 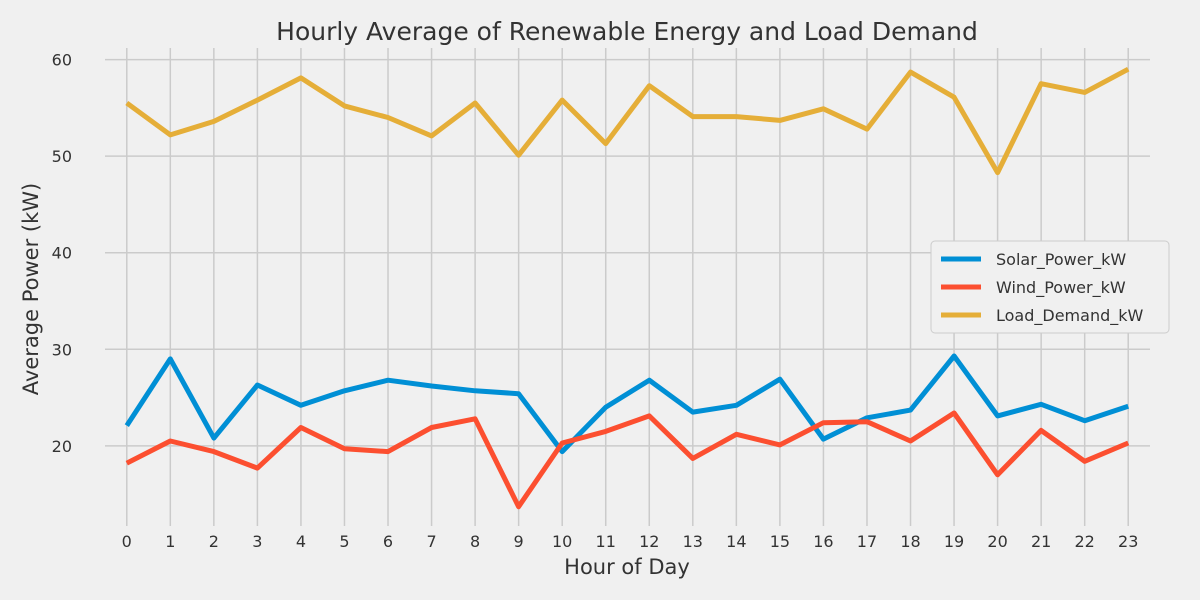 What do you see at coordinates (780, 541) in the screenshot?
I see `x-tick-label: 15` at bounding box center [780, 541].